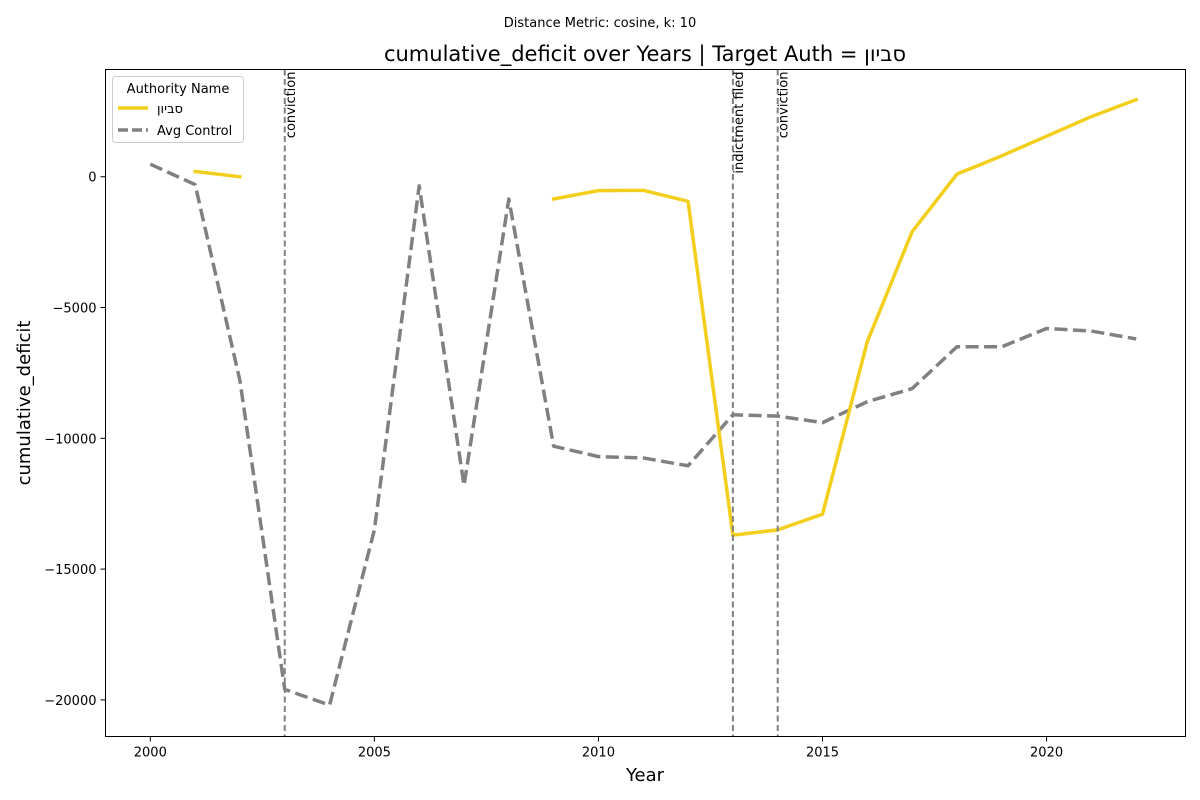 Image resolution: width=1200 pixels, height=800 pixels. I want to click on legend-box, so click(178, 109).